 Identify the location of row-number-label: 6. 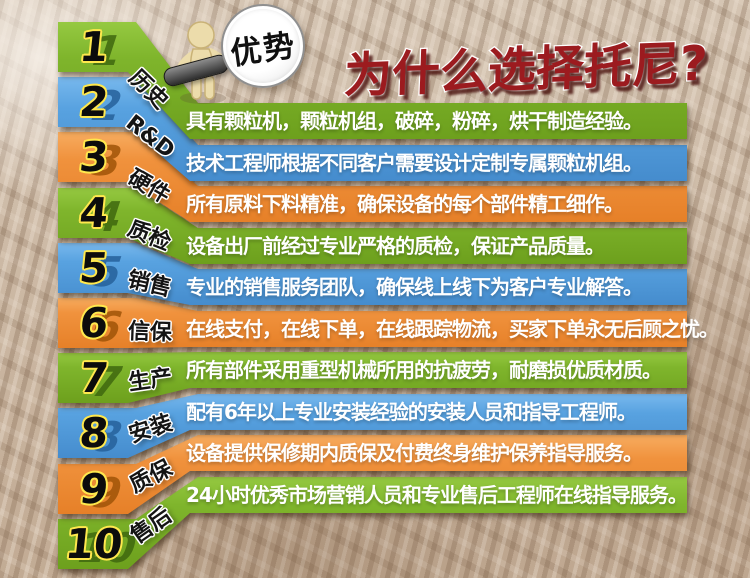
(94, 322).